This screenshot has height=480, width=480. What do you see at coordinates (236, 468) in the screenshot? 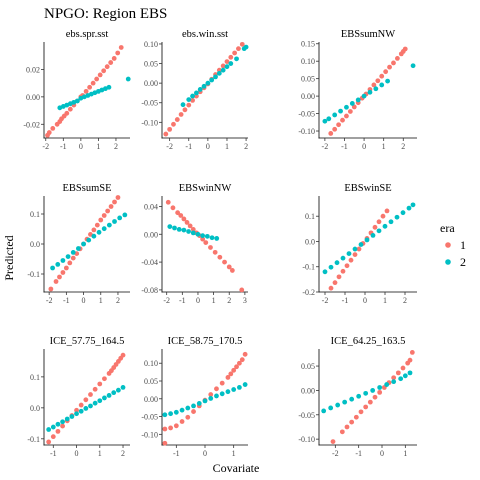
I see `x-axis-label: Covariate` at bounding box center [236, 468].